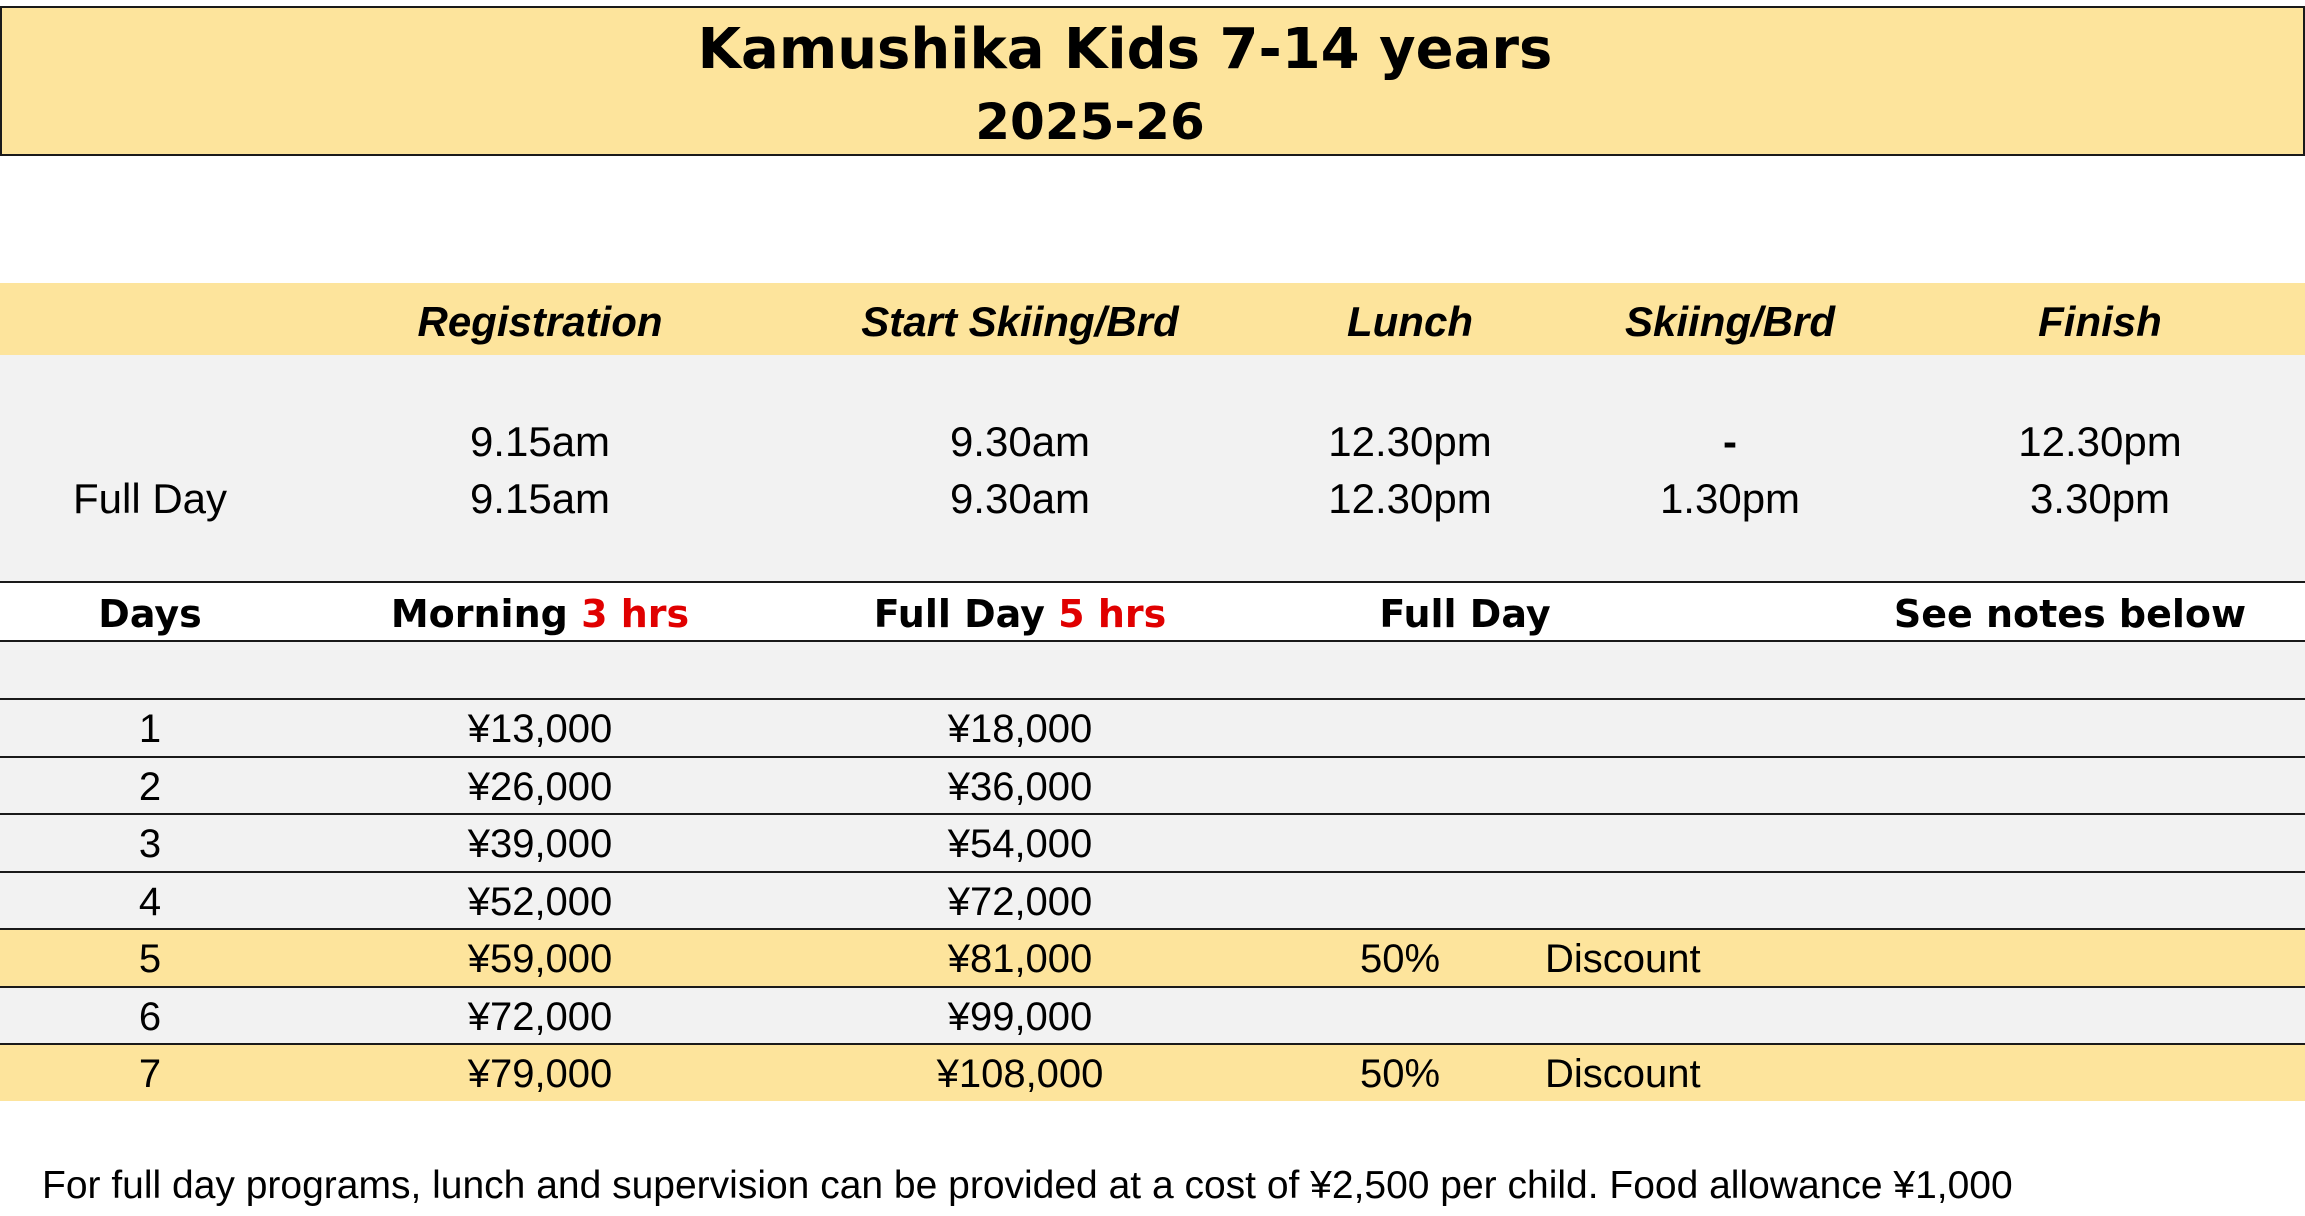  What do you see at coordinates (540, 1016) in the screenshot?
I see `pricing-morning-cell: ¥72,000` at bounding box center [540, 1016].